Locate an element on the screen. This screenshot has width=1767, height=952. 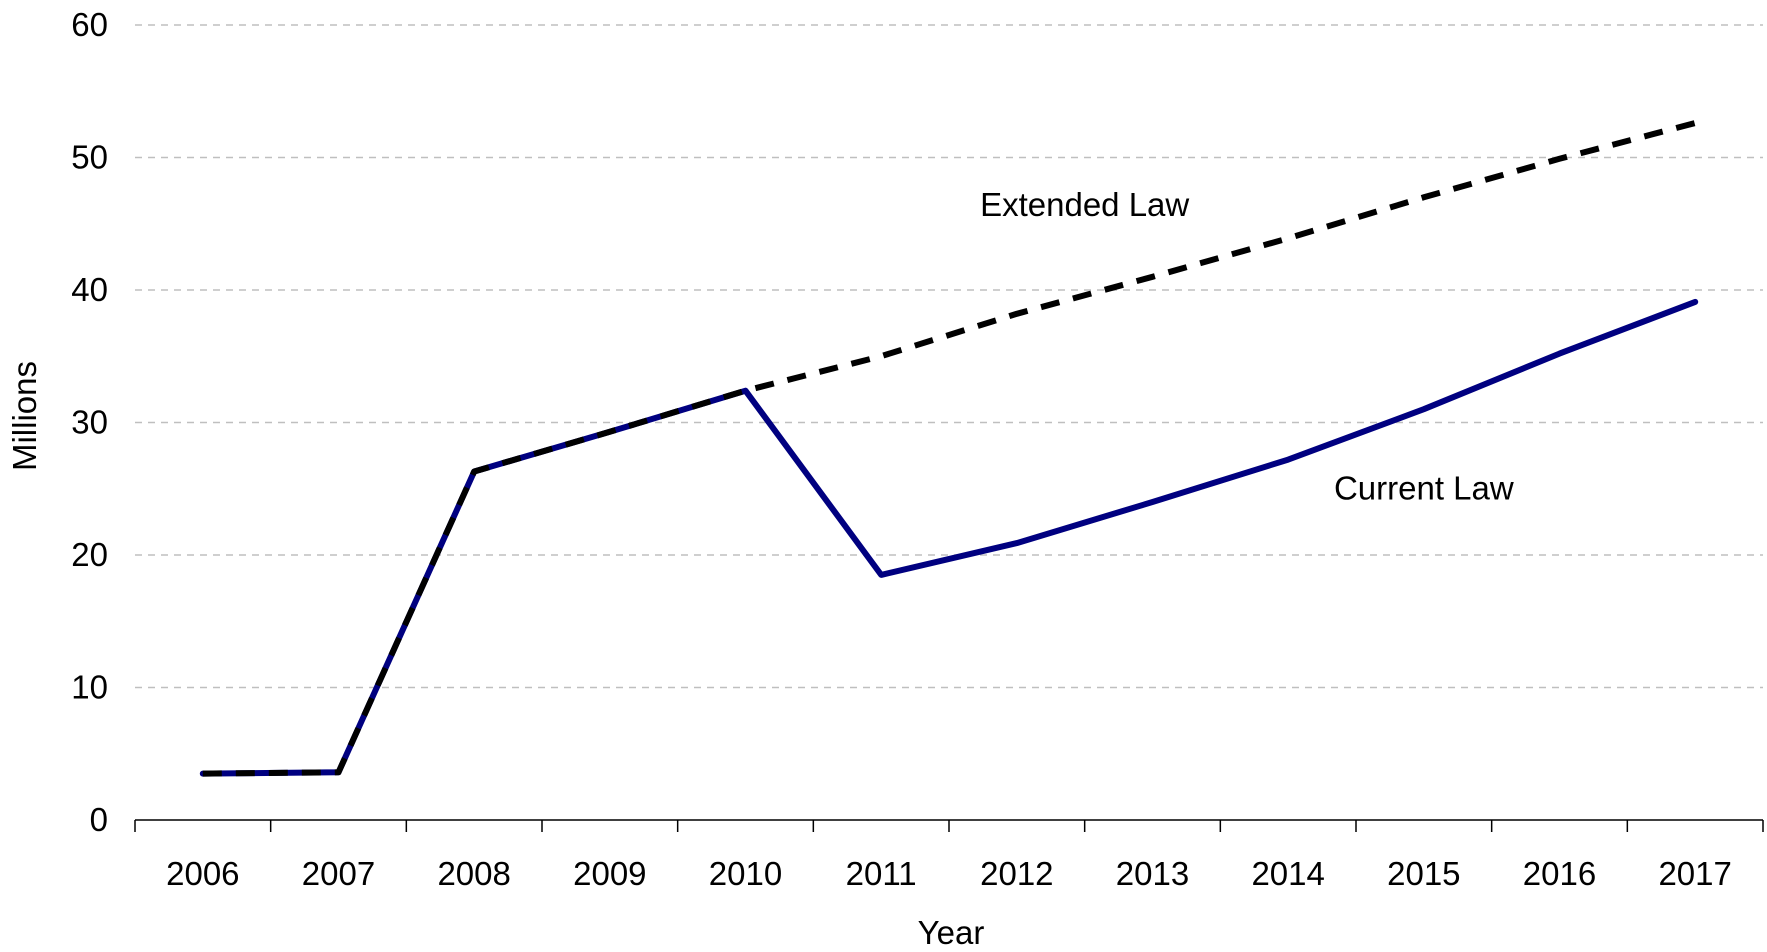
y-tick-label: 10 is located at coordinates (89, 687).